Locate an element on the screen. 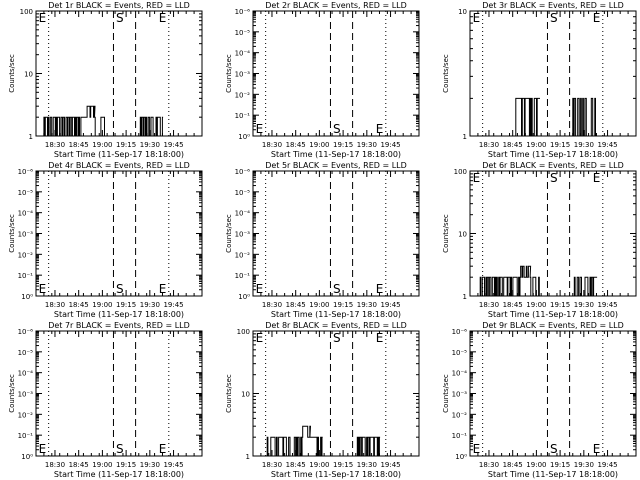 The width and height of the screenshot is (640, 480). panel-title: Det 1r BLACK = Events, RED = LLD is located at coordinates (119, 5).